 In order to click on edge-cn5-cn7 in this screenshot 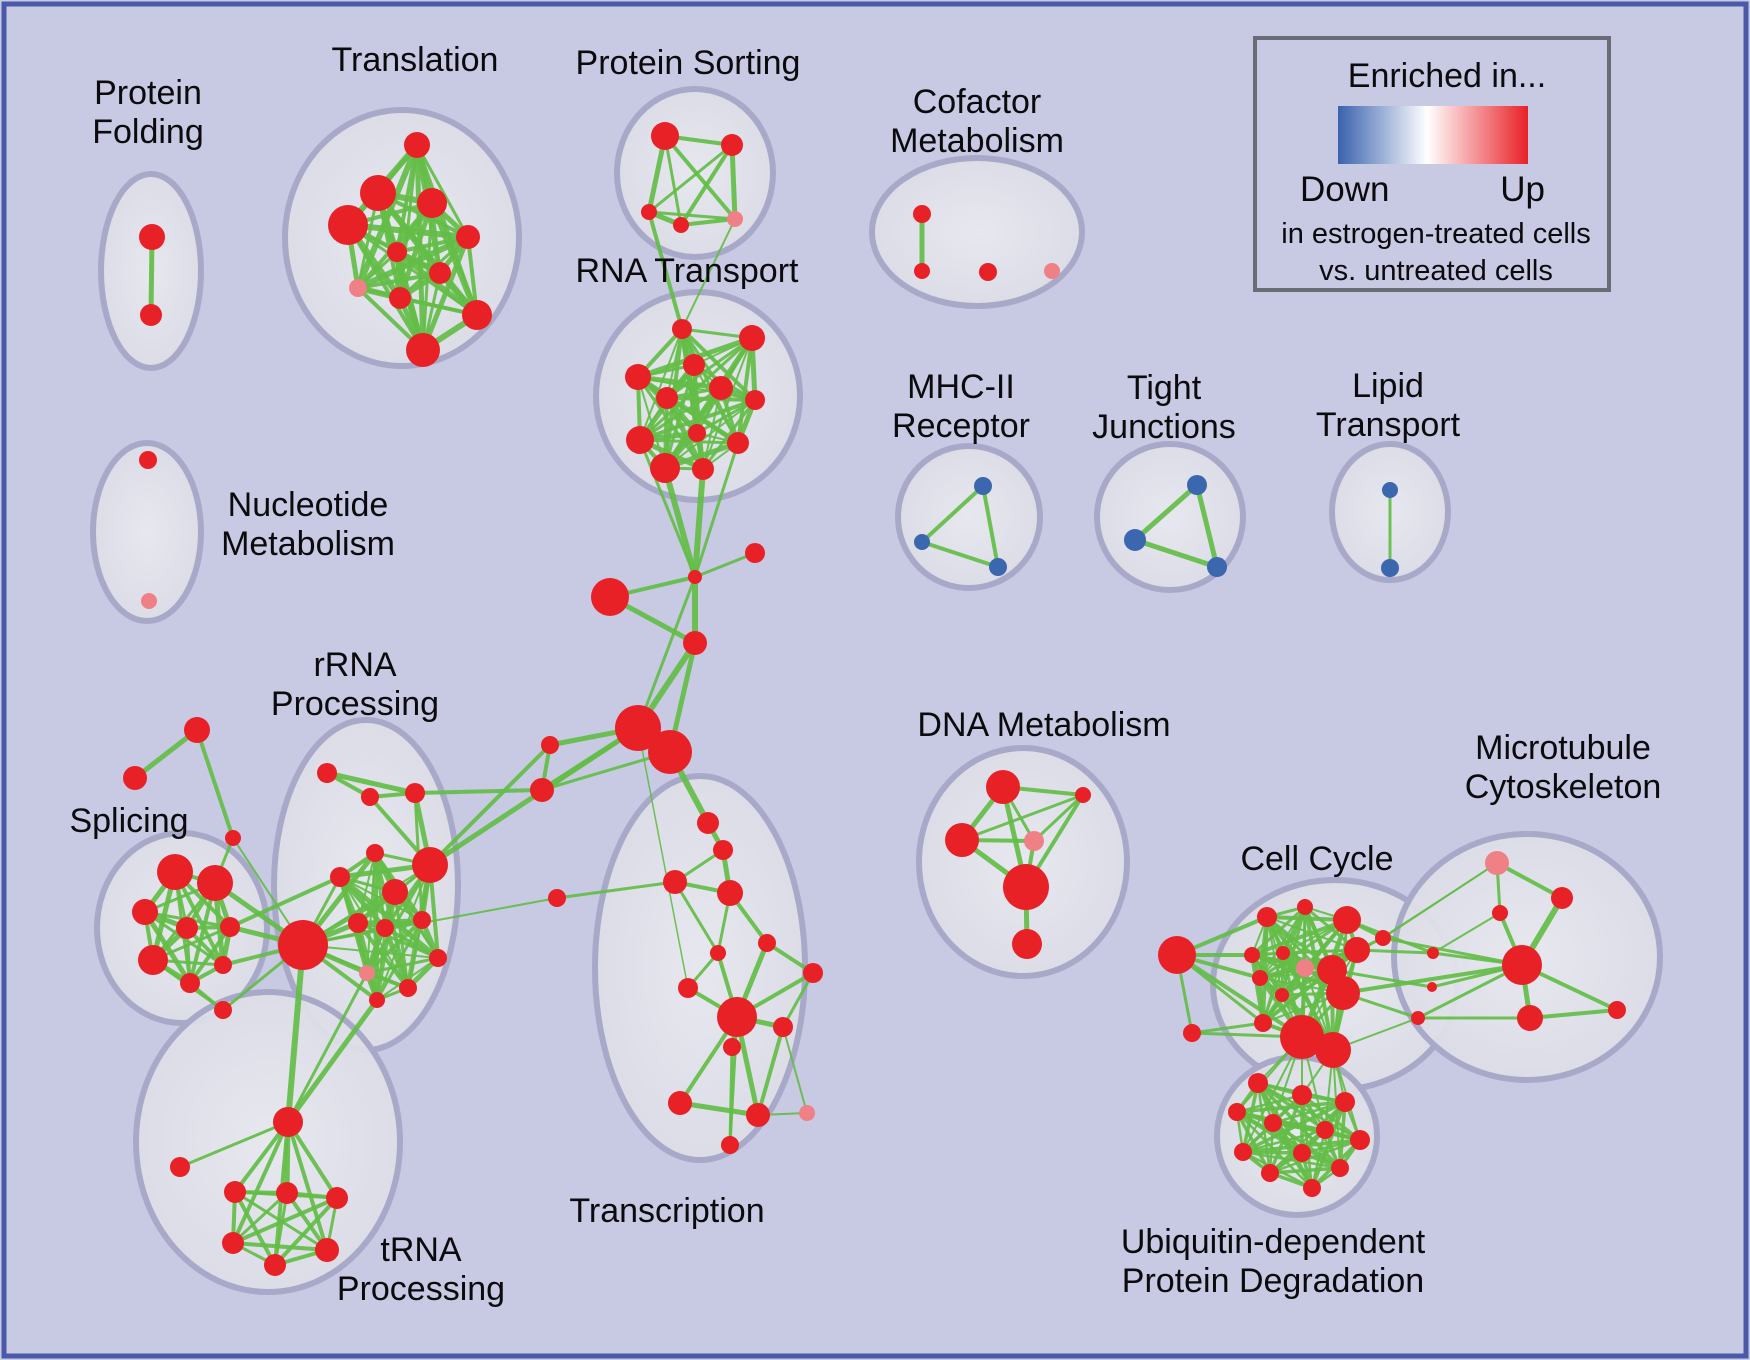, I will do `click(606, 771)`.